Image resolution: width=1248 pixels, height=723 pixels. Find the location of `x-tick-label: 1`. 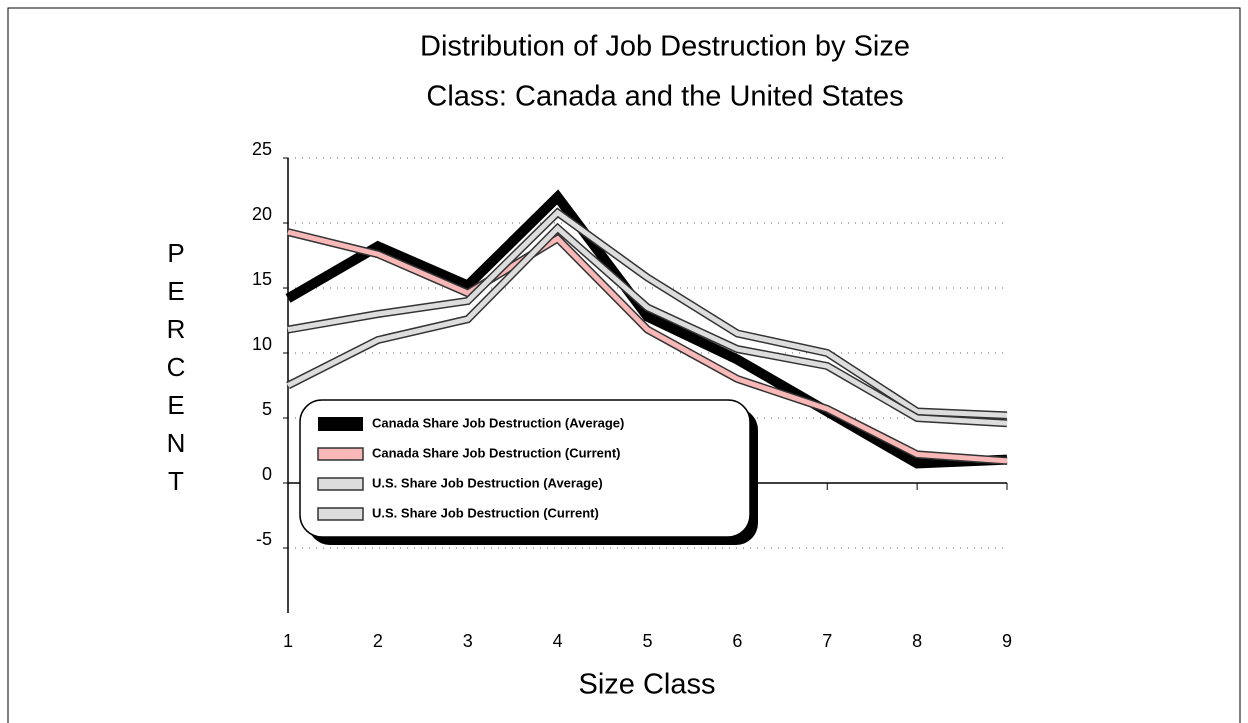

x-tick-label: 1 is located at coordinates (288, 641).